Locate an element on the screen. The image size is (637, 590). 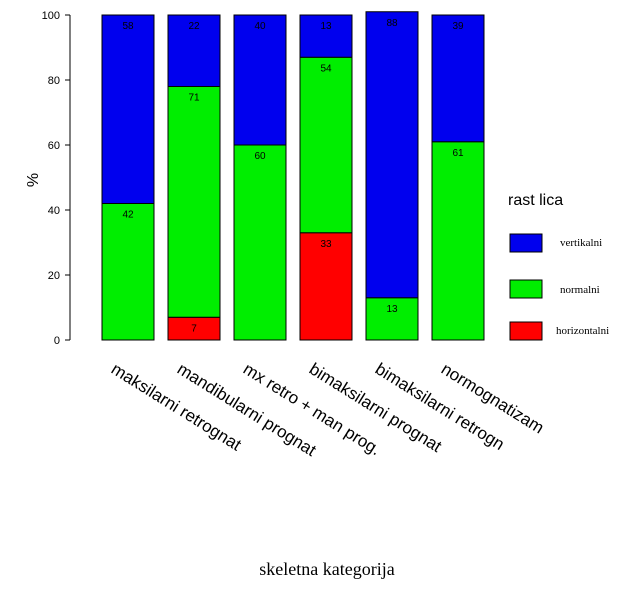
legend-item-normalni: normalni is located at coordinates (554, 289).